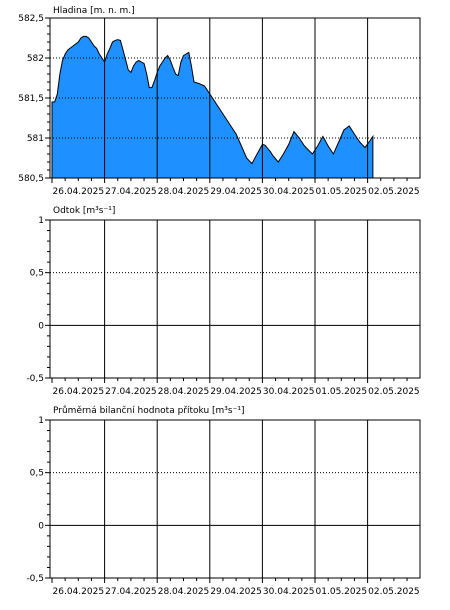  What do you see at coordinates (94, 11) in the screenshot?
I see `axis-title: Hladina [m. n. m.]` at bounding box center [94, 11].